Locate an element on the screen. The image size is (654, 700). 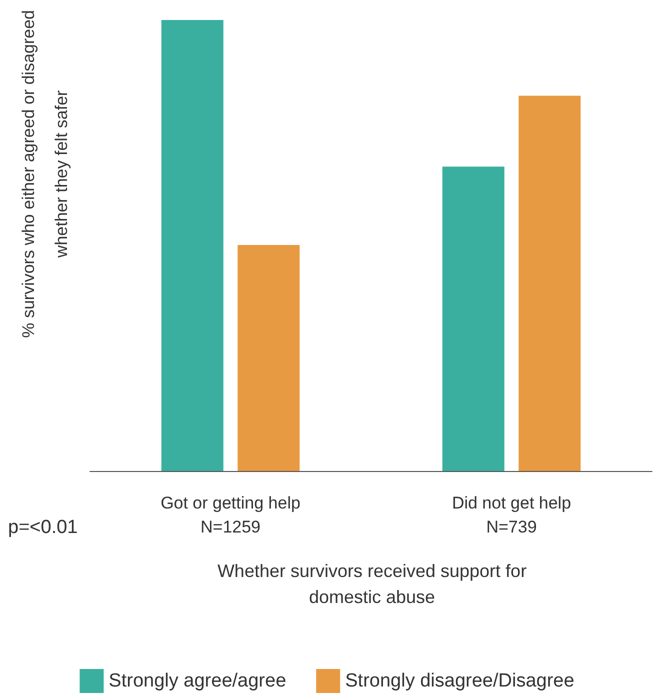
x-axis-title: Whether survivors received support for domestic abuse is located at coordinates (372, 584).